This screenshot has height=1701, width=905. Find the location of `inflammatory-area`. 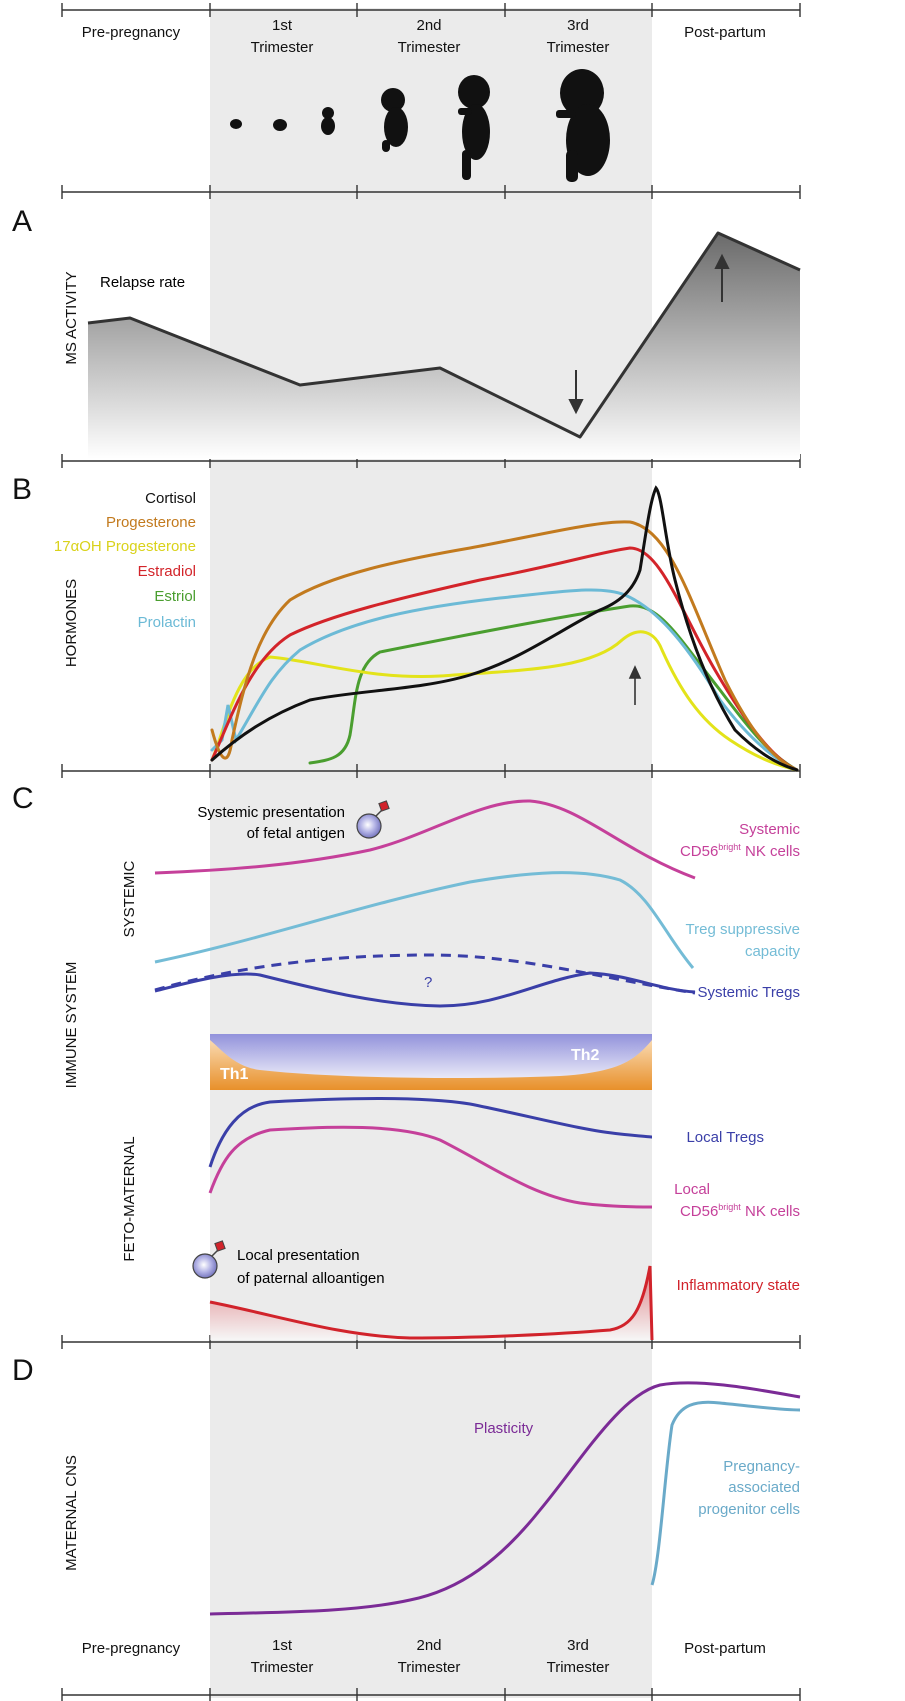

inflammatory-area is located at coordinates (431, 1303).